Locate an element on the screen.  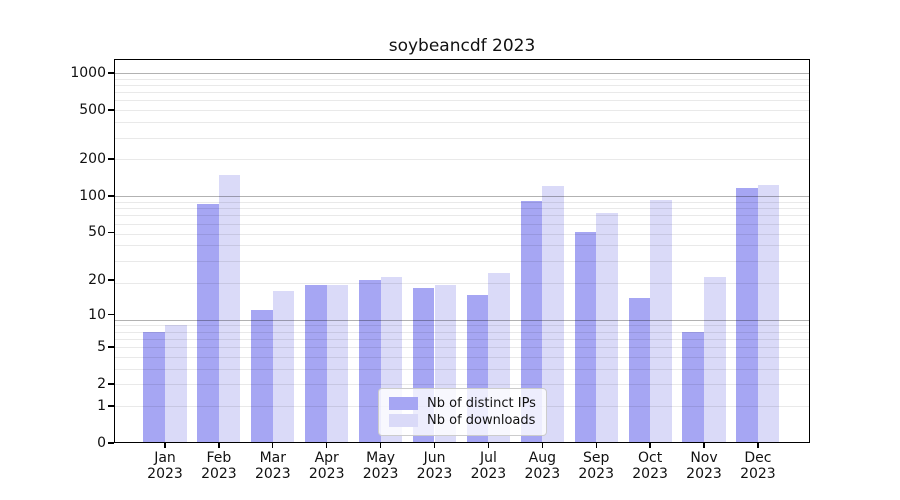
bar-distinct-ips-may is located at coordinates (370, 361).